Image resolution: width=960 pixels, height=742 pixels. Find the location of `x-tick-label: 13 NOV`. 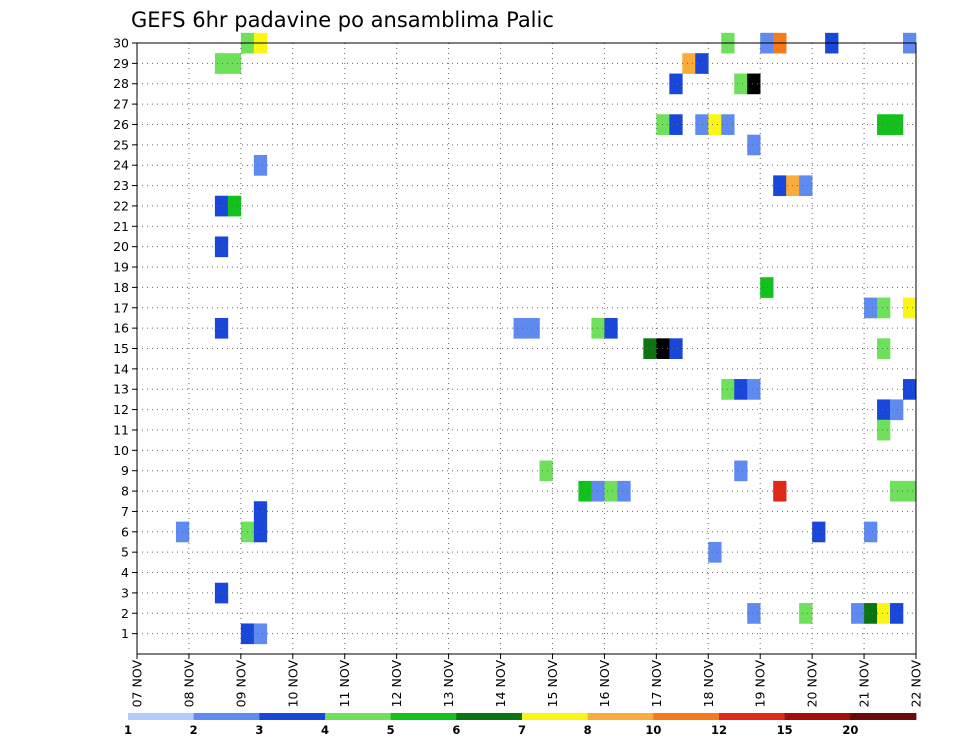

x-tick-label: 13 NOV is located at coordinates (448, 684).